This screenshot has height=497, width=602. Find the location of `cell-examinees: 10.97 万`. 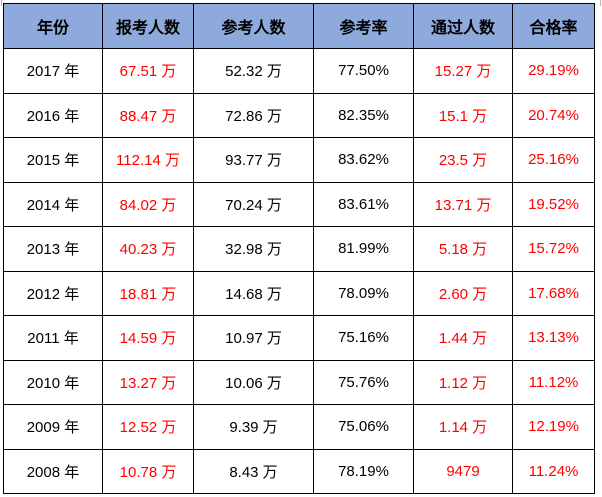

cell-examinees: 10.97 万 is located at coordinates (253, 338).